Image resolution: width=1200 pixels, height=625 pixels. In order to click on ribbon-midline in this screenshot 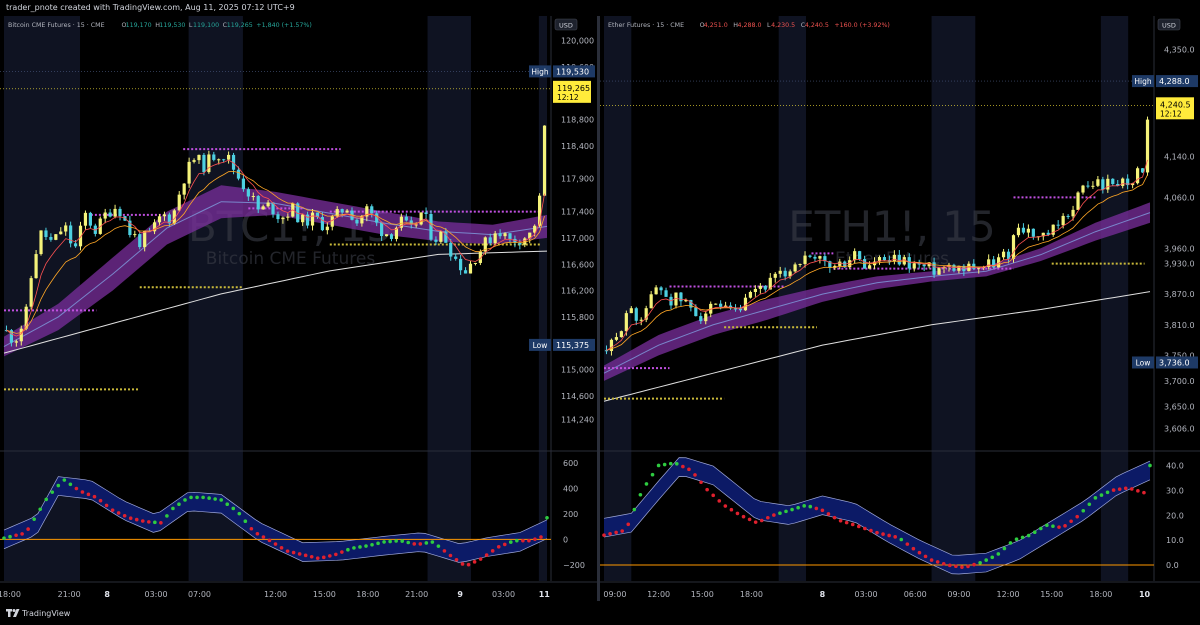, I will do `click(877, 293)`.